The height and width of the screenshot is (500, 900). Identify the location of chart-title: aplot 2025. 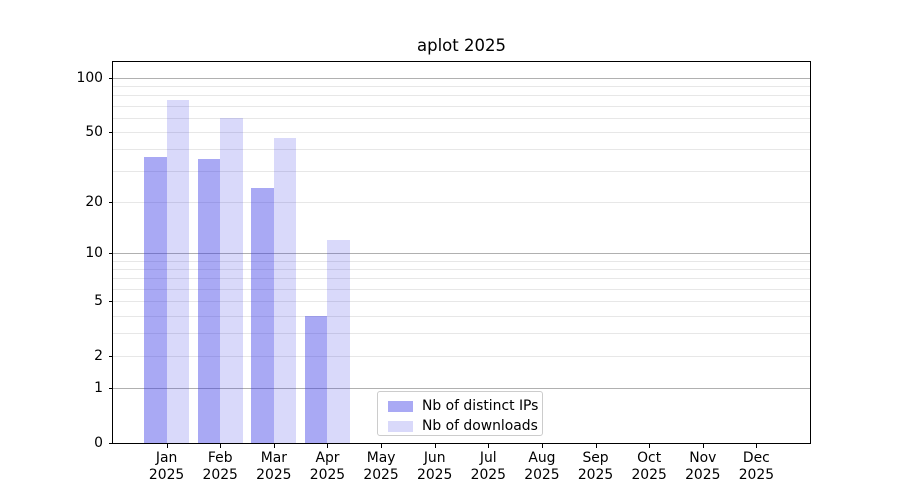
(461, 45).